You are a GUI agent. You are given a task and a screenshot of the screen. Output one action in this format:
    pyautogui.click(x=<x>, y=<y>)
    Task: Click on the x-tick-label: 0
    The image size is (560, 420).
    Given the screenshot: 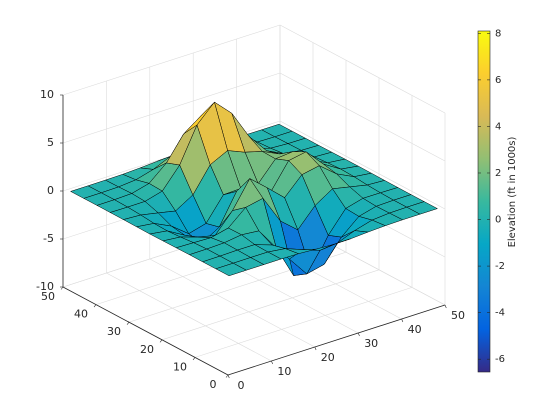 What is the action you would take?
    pyautogui.click(x=241, y=385)
    